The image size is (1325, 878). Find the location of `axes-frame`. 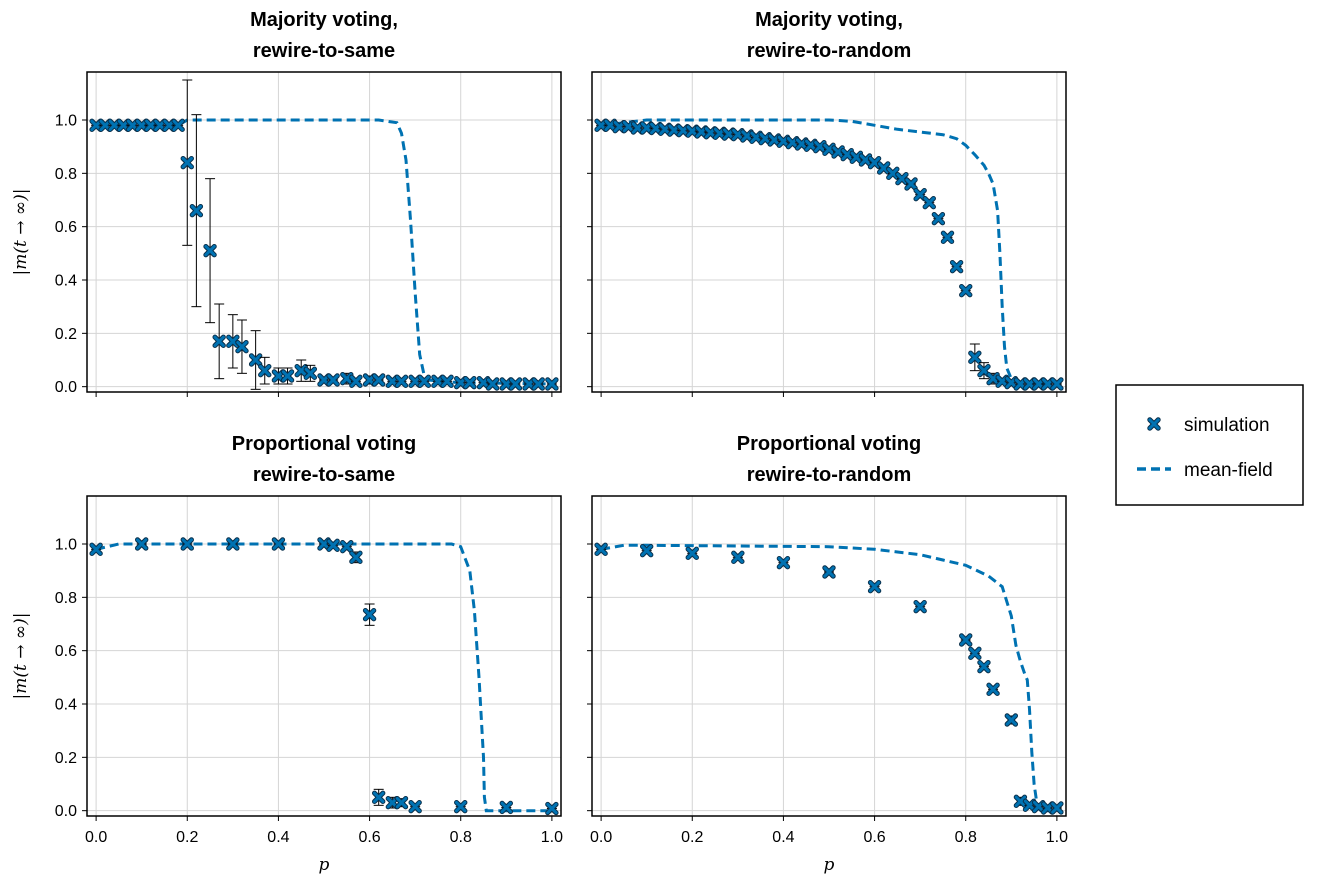

axes-frame is located at coordinates (829, 232).